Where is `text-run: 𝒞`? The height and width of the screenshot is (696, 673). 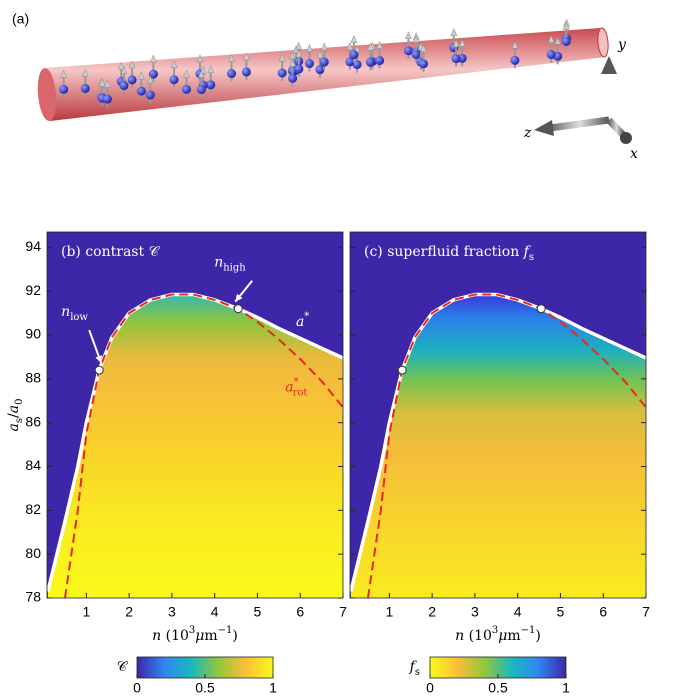
text-run: 𝒞 is located at coordinates (123, 667).